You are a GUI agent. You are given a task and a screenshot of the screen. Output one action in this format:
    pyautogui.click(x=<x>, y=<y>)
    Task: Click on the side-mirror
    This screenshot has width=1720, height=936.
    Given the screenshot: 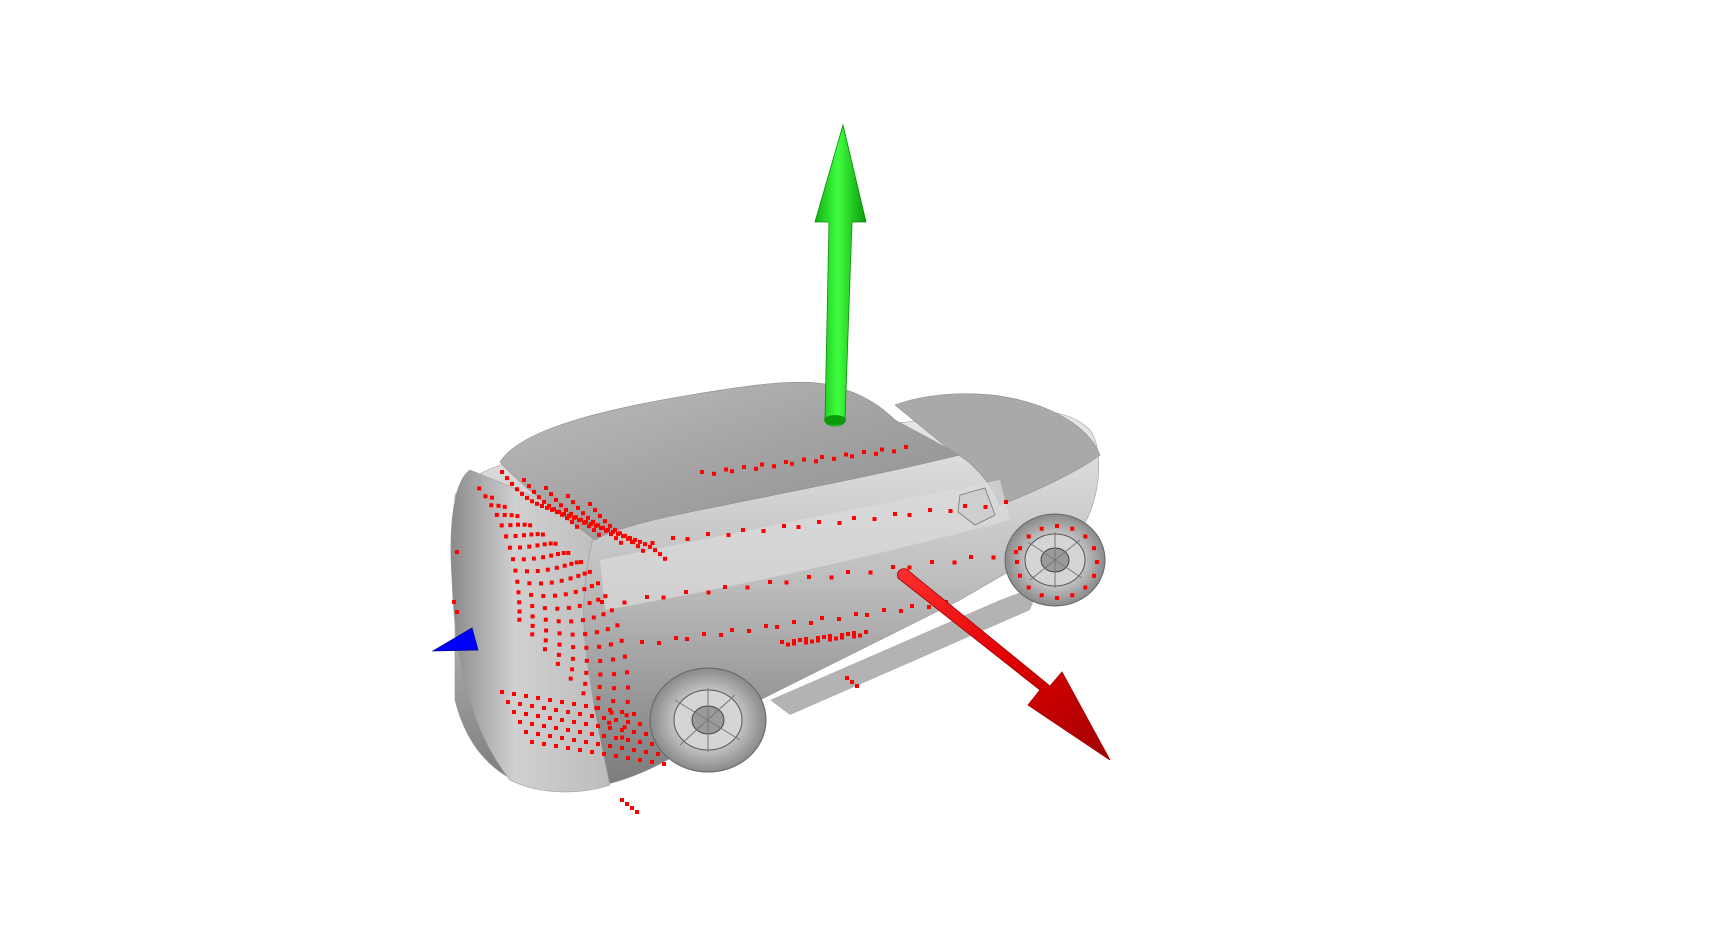 What is the action you would take?
    pyautogui.click(x=976, y=506)
    